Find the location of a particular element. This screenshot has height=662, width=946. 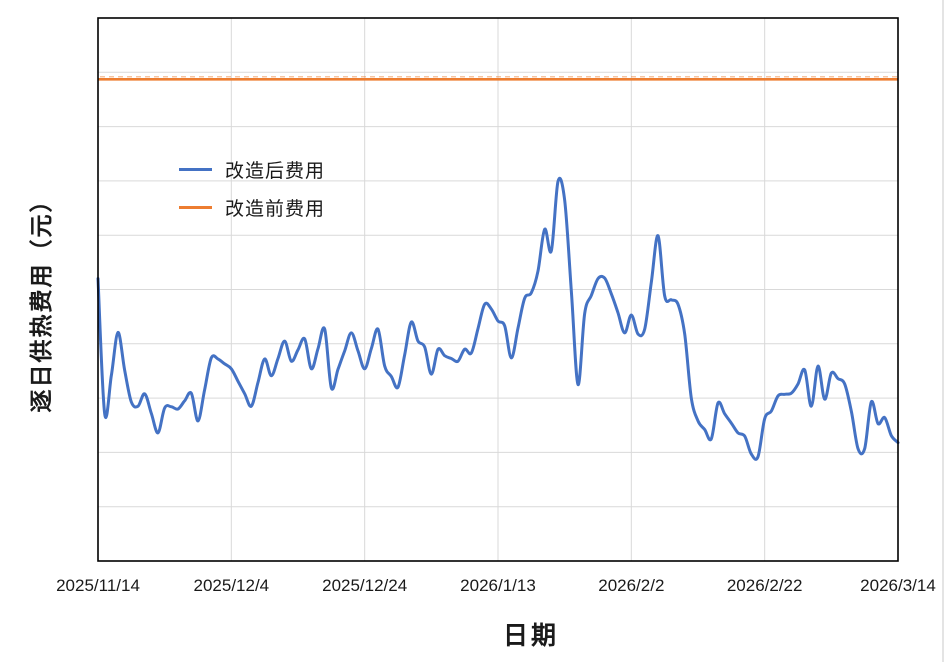

legend-label-after: 改造后费用 is located at coordinates (275, 171).